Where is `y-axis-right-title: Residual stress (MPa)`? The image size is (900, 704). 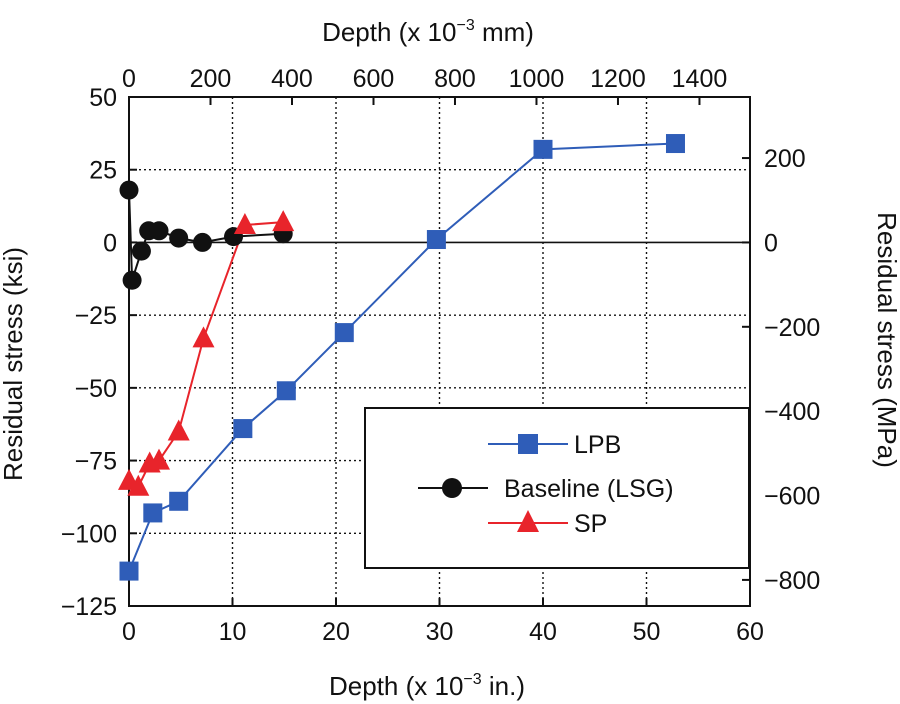 y-axis-right-title: Residual stress (MPa) is located at coordinates (886, 340).